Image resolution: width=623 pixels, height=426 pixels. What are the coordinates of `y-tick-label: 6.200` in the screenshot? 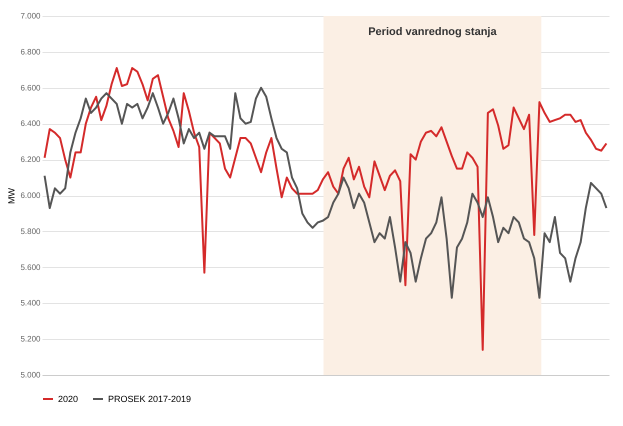 It's located at (31, 159).